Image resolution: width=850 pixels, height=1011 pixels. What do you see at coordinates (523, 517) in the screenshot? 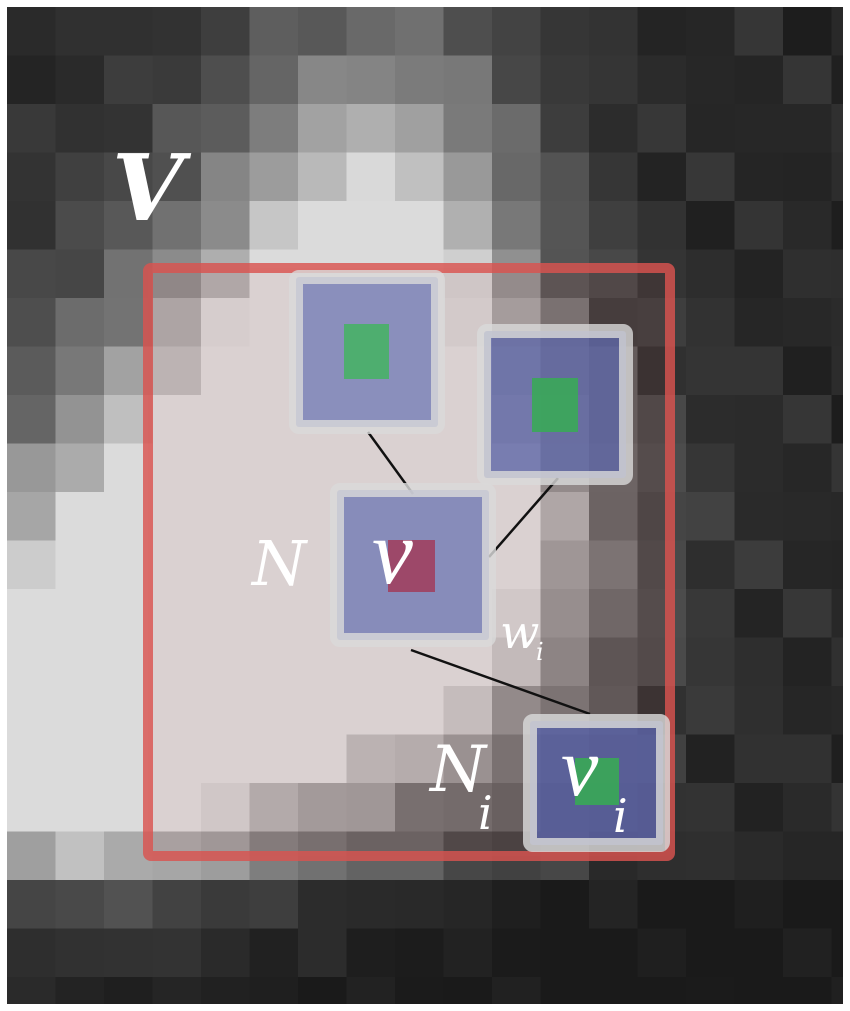
I see `connector-top-right` at bounding box center [523, 517].